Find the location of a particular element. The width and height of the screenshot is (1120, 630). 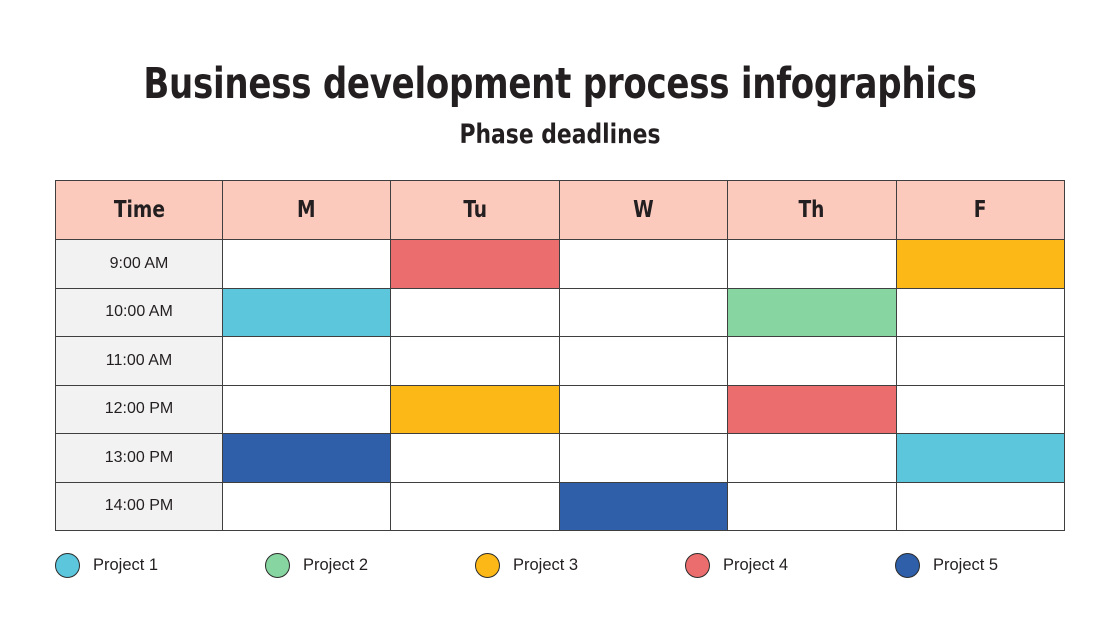

column-header-time: Time is located at coordinates (139, 210).